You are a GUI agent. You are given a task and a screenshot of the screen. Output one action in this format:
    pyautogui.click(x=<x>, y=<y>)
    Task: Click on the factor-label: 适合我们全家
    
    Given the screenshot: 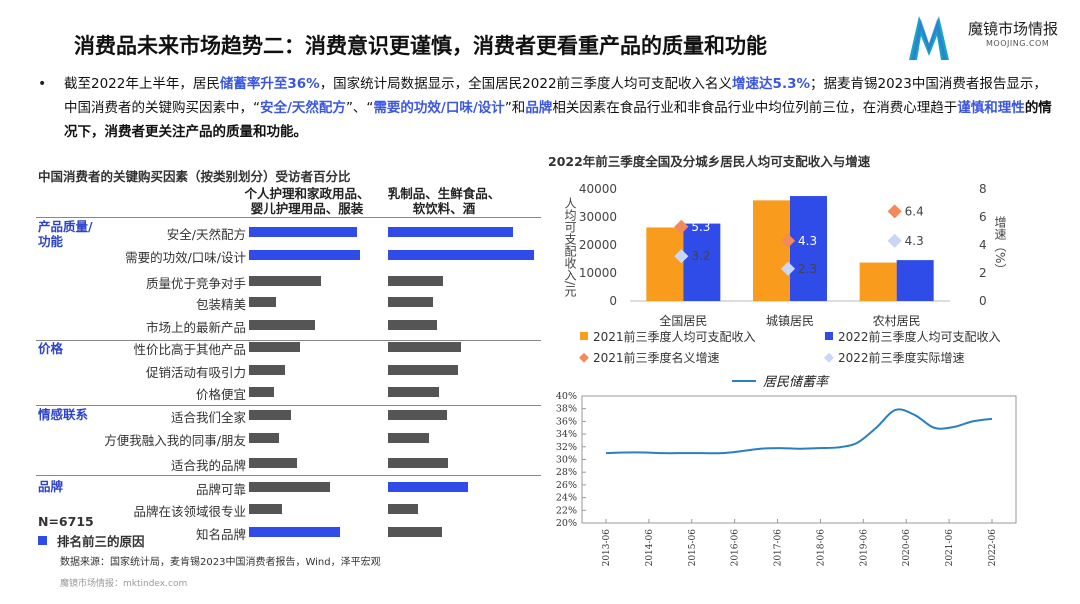 What is the action you would take?
    pyautogui.click(x=208, y=417)
    